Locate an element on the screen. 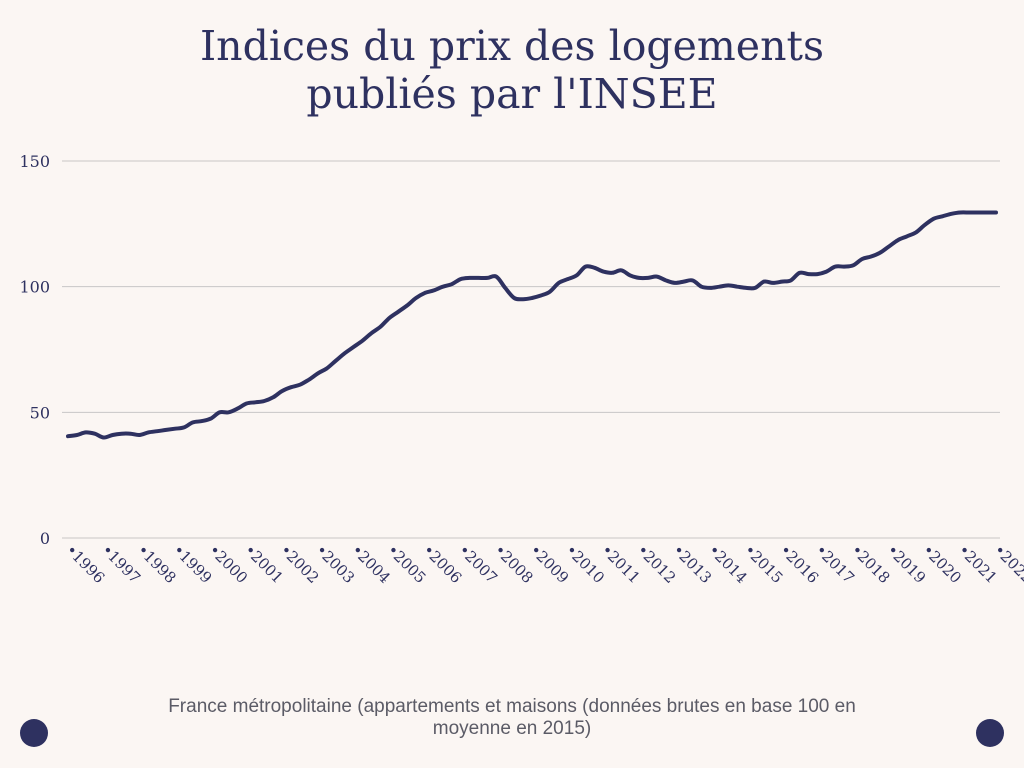  x-tick-label: •2013 is located at coordinates (692, 564).